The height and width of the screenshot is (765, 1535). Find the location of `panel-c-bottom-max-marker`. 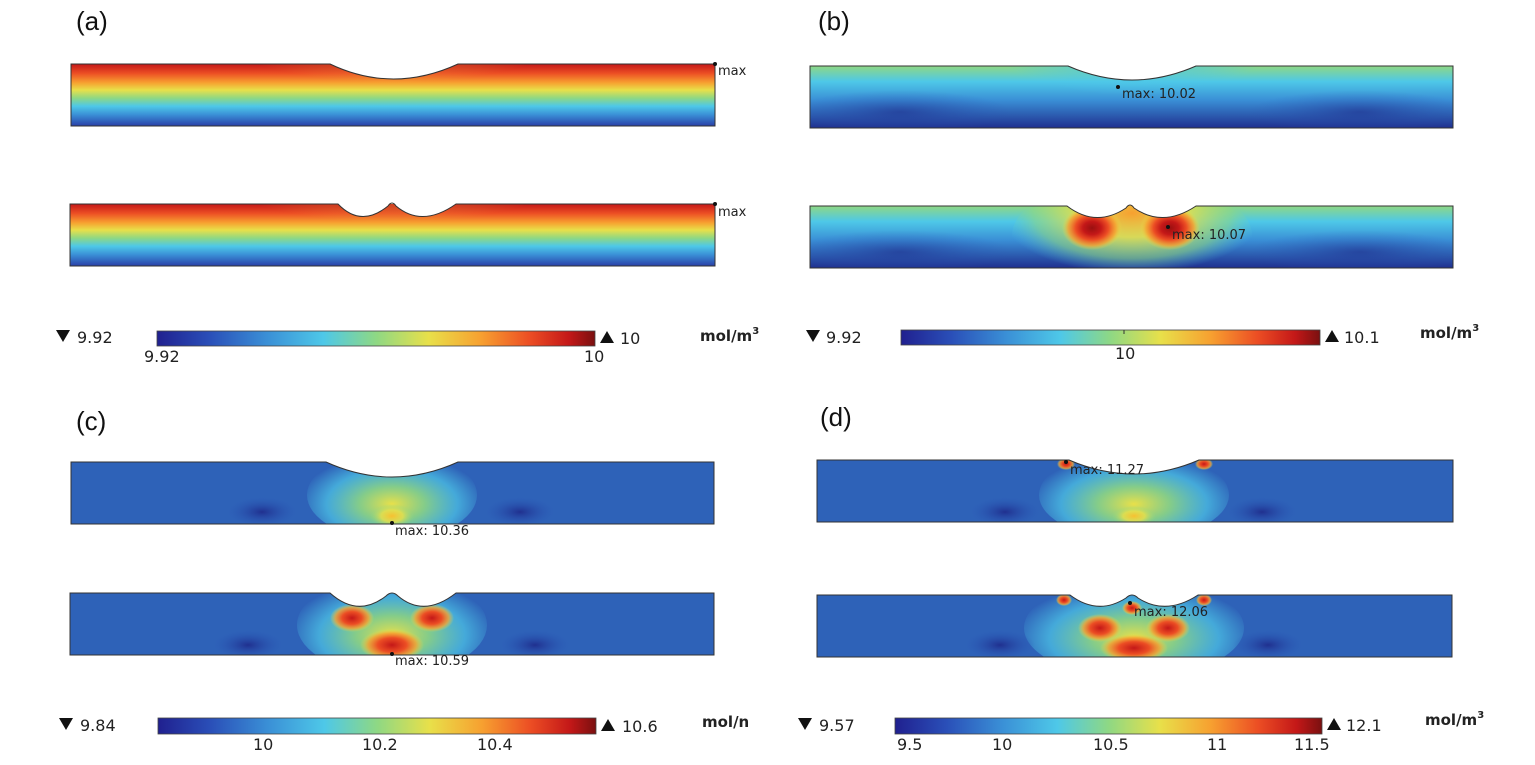

panel-c-bottom-max-marker is located at coordinates (392, 654).